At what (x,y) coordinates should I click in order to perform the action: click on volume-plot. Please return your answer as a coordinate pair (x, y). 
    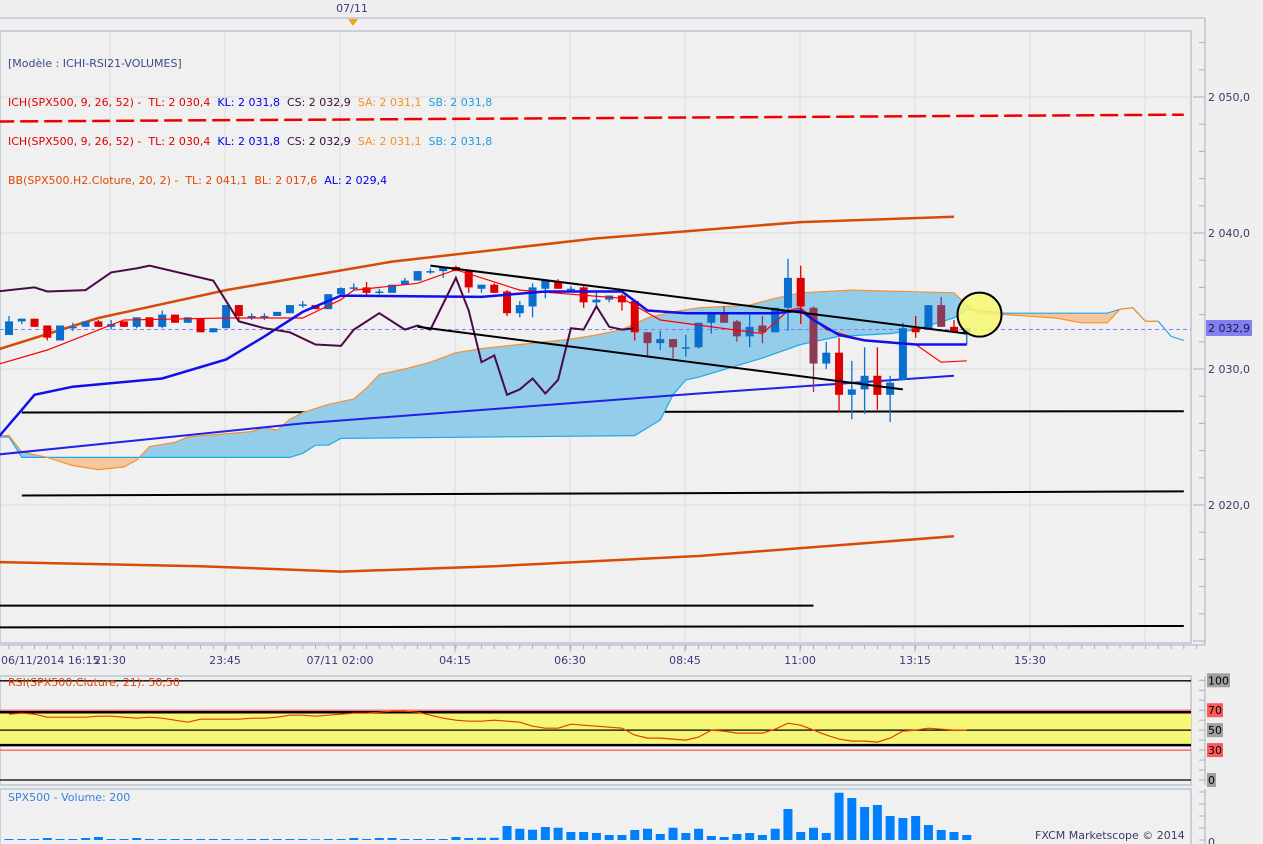
    Looking at the image, I should click on (604, 816).